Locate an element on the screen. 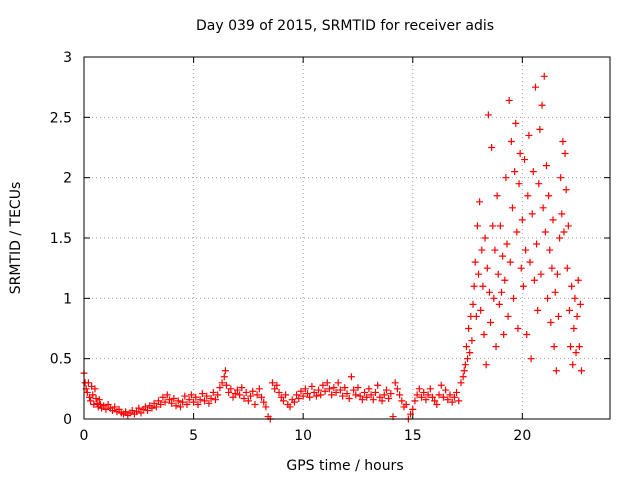 This screenshot has height=480, width=640. y-axis-label: SRMTID / TECUs is located at coordinates (16, 238).